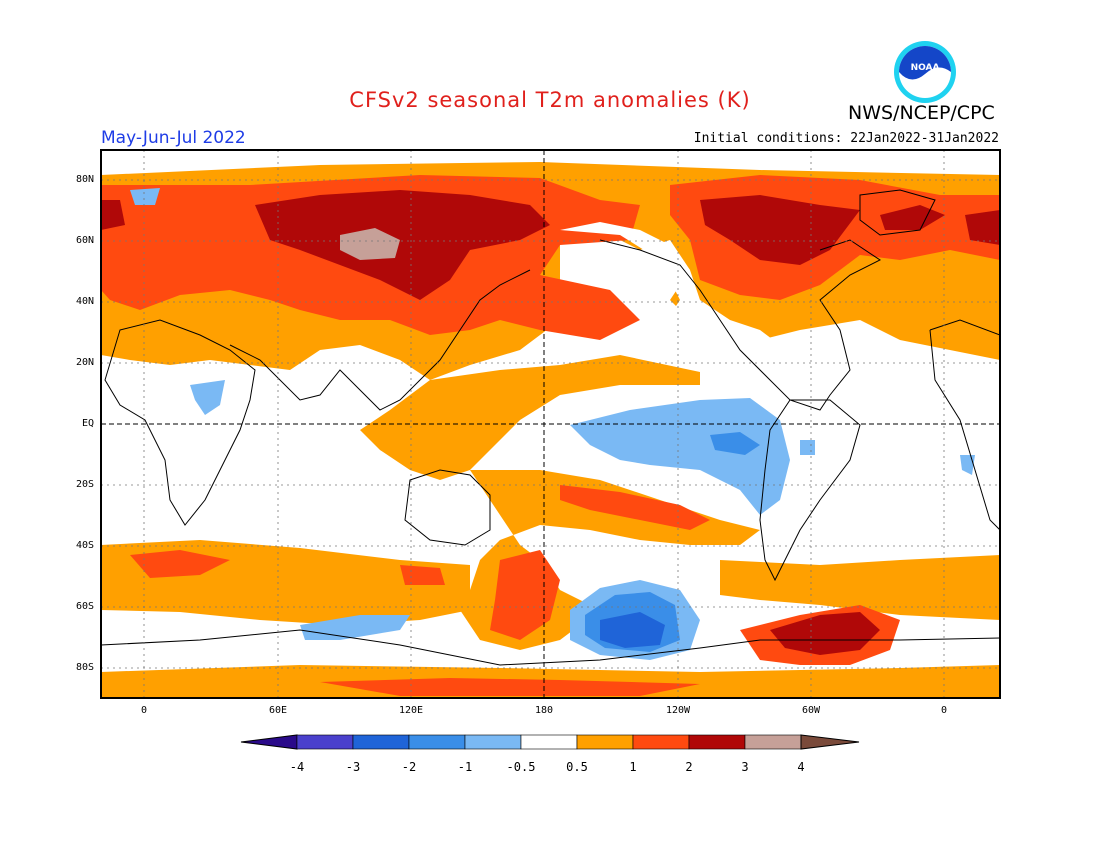  Describe the element at coordinates (780, 230) in the screenshot. I see `canada-strong` at that location.